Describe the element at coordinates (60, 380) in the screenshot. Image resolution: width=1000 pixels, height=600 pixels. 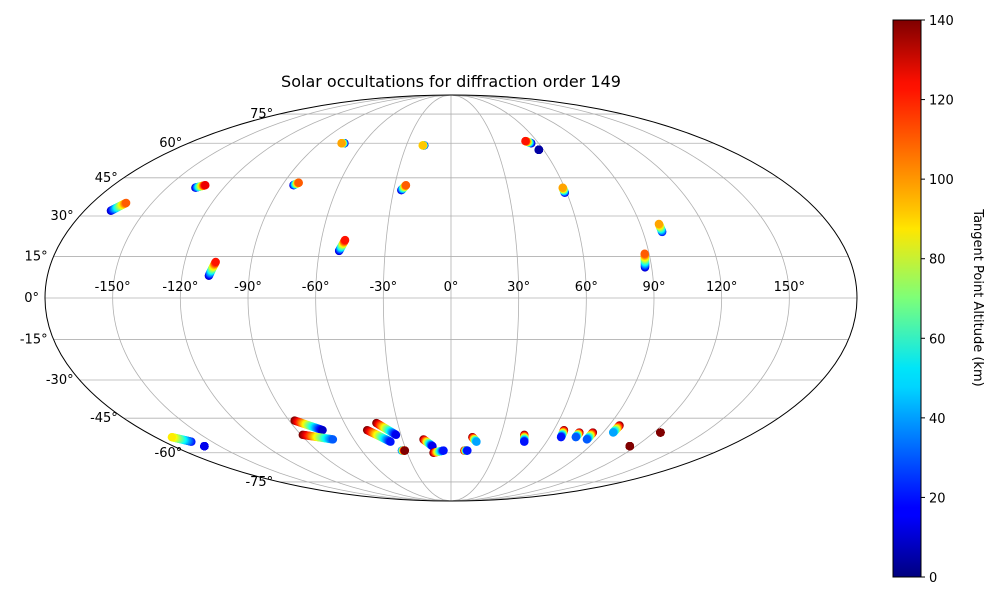
I see `latitude-tick-label: -30°` at that location.